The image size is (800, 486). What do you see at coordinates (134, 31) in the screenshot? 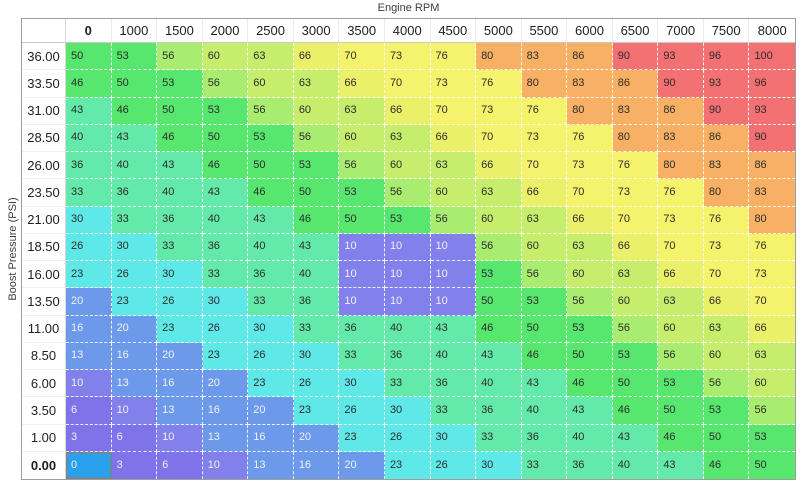
I see `col-header: 1000` at bounding box center [134, 31].